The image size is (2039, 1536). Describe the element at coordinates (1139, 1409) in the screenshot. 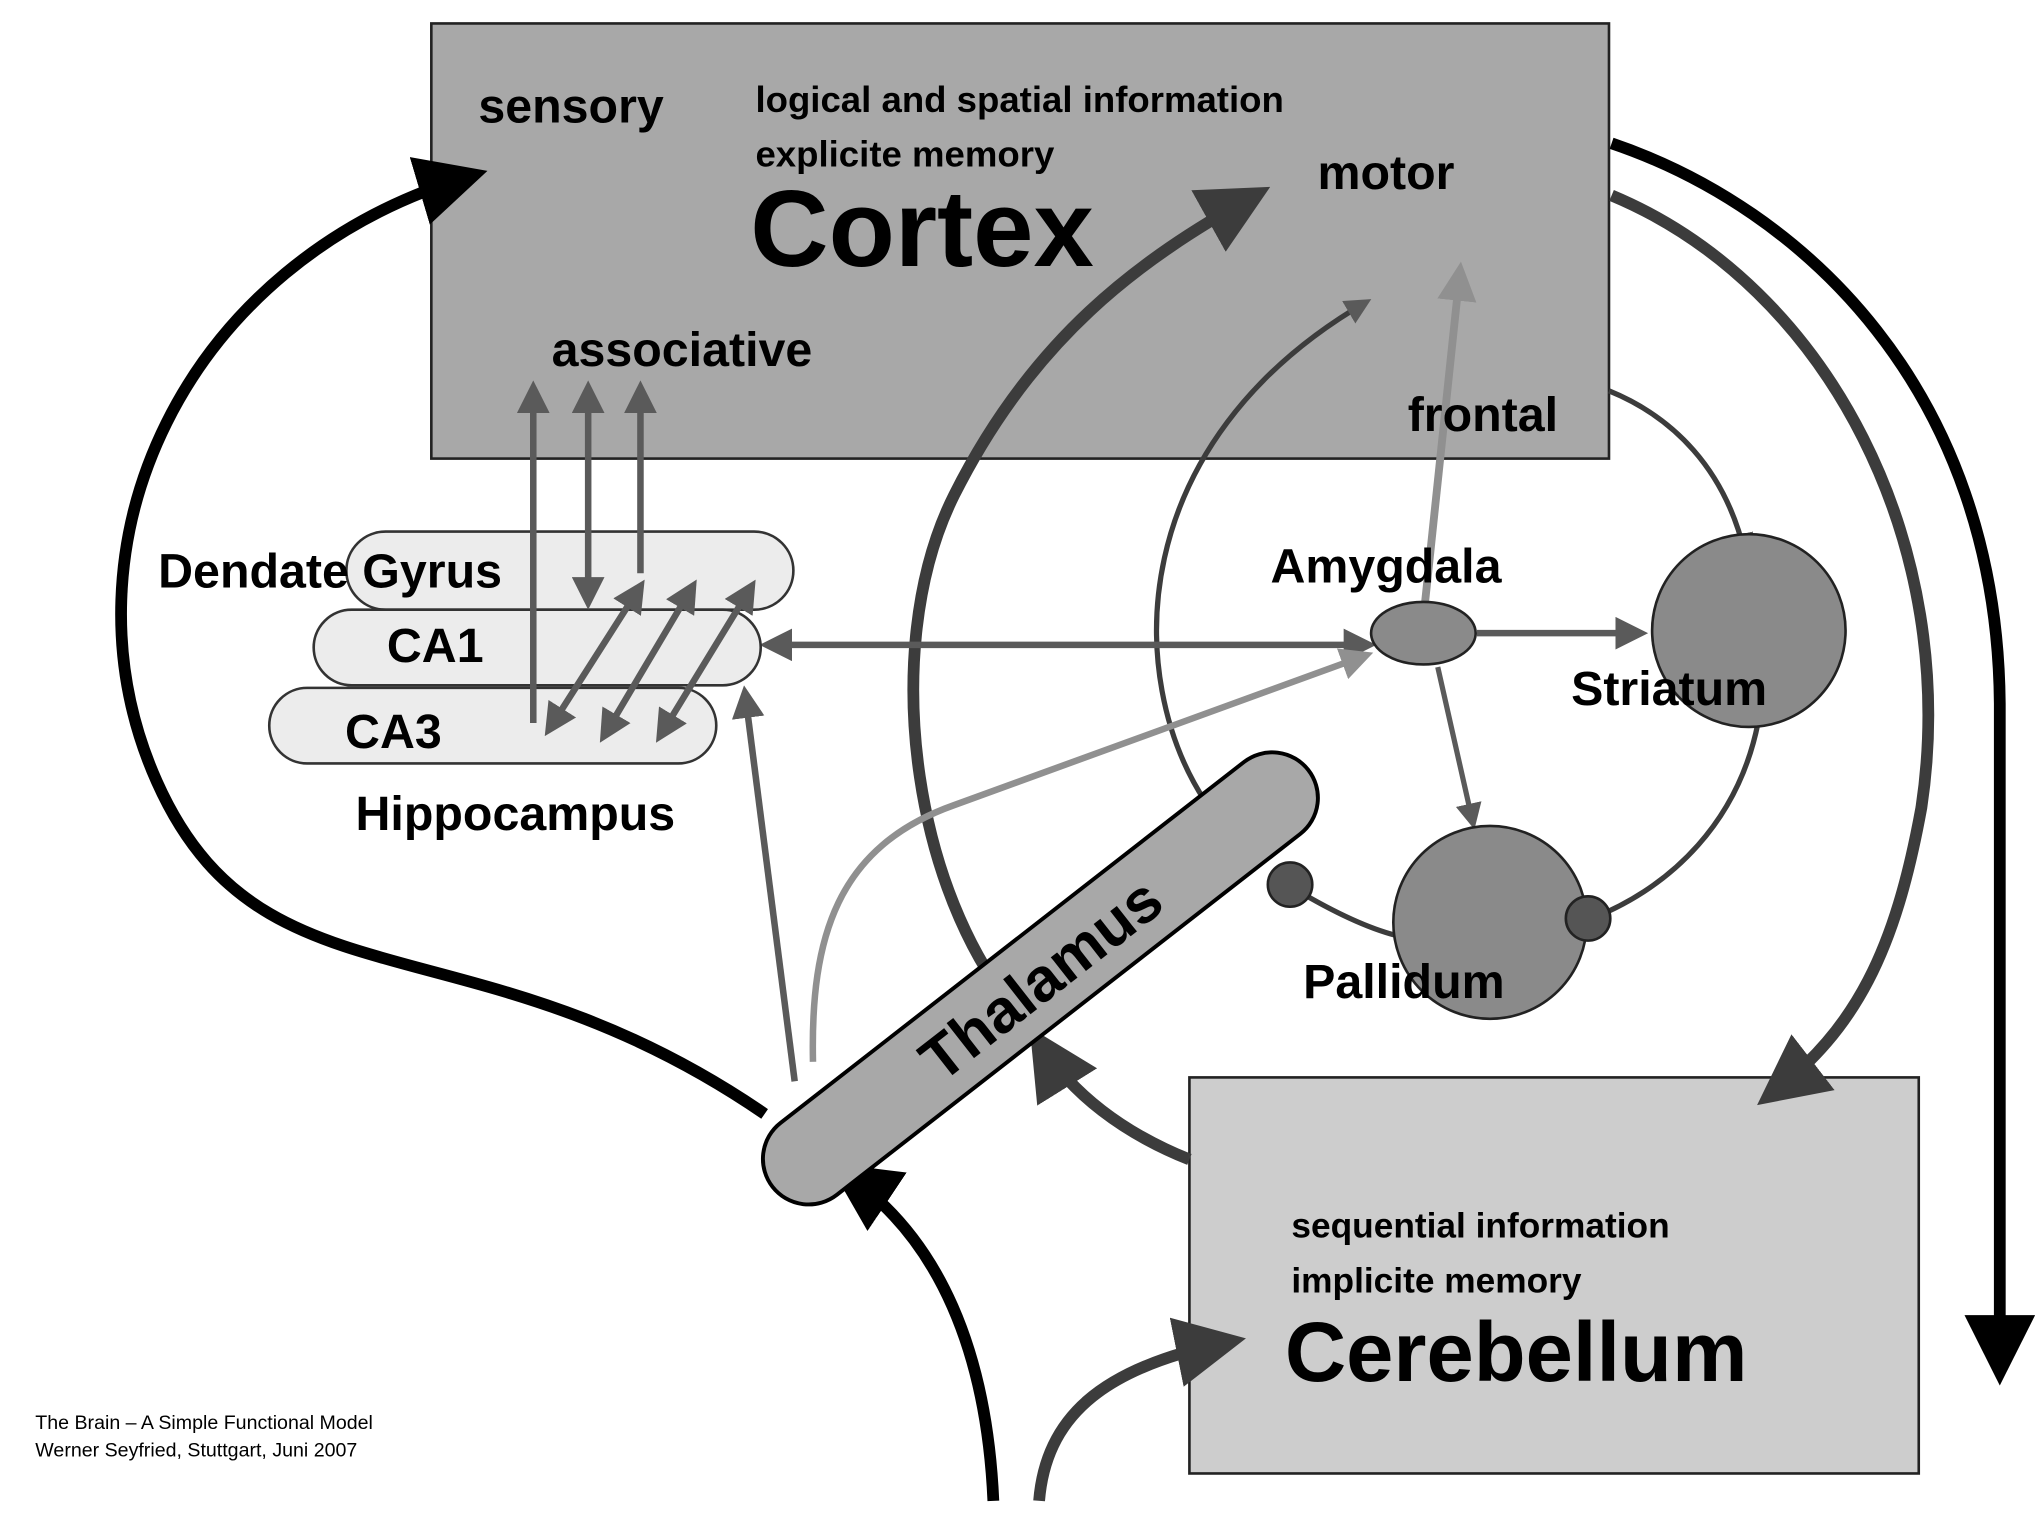

I see `dark-arrow-input-to-cerebellum` at that location.